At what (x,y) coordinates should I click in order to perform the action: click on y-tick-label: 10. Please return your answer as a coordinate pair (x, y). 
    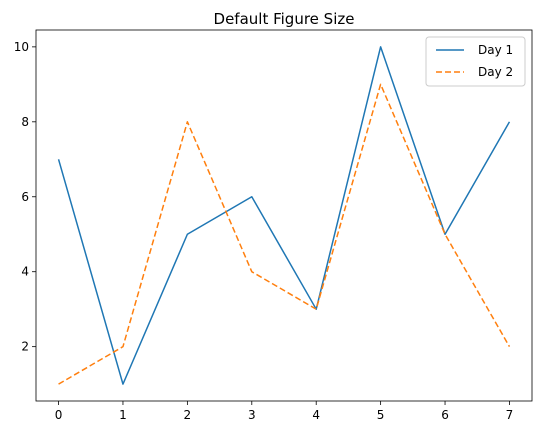
    Looking at the image, I should click on (21, 47).